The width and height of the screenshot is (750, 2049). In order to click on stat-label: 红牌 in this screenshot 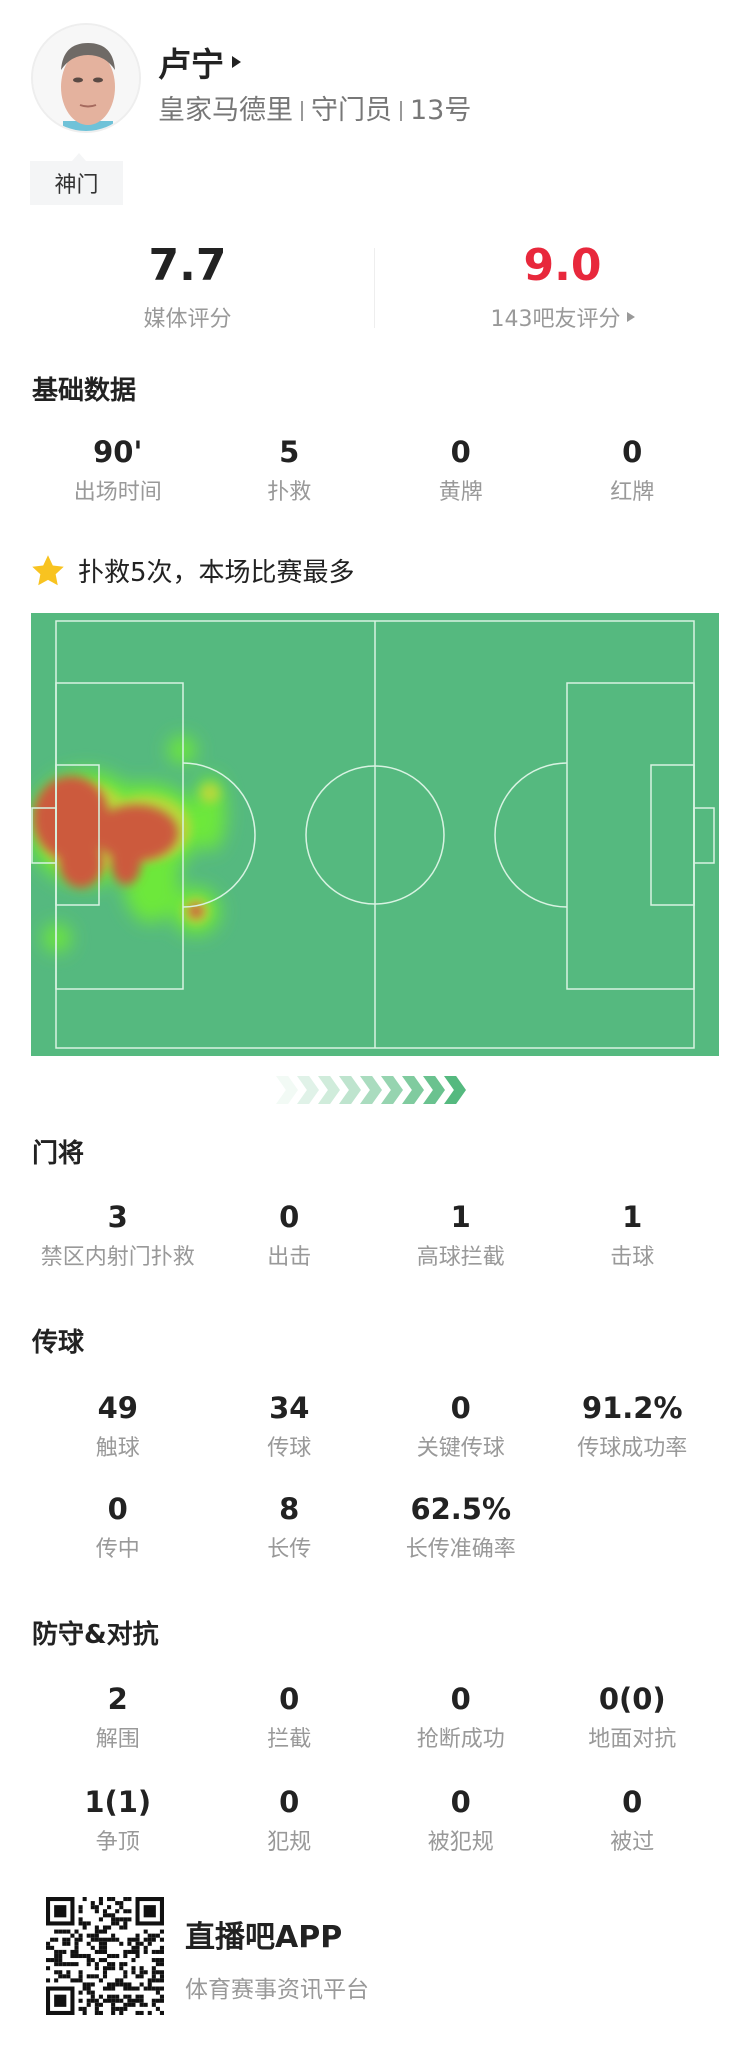, I will do `click(632, 492)`.